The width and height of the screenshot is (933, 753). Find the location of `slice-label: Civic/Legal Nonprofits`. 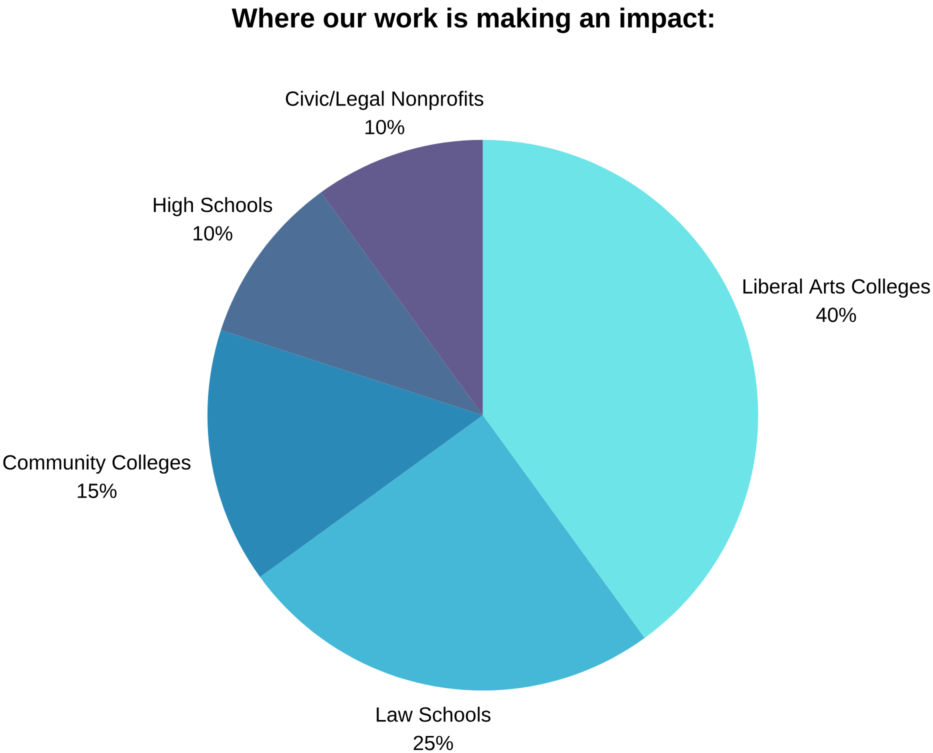

slice-label: Civic/Legal Nonprofits is located at coordinates (385, 100).